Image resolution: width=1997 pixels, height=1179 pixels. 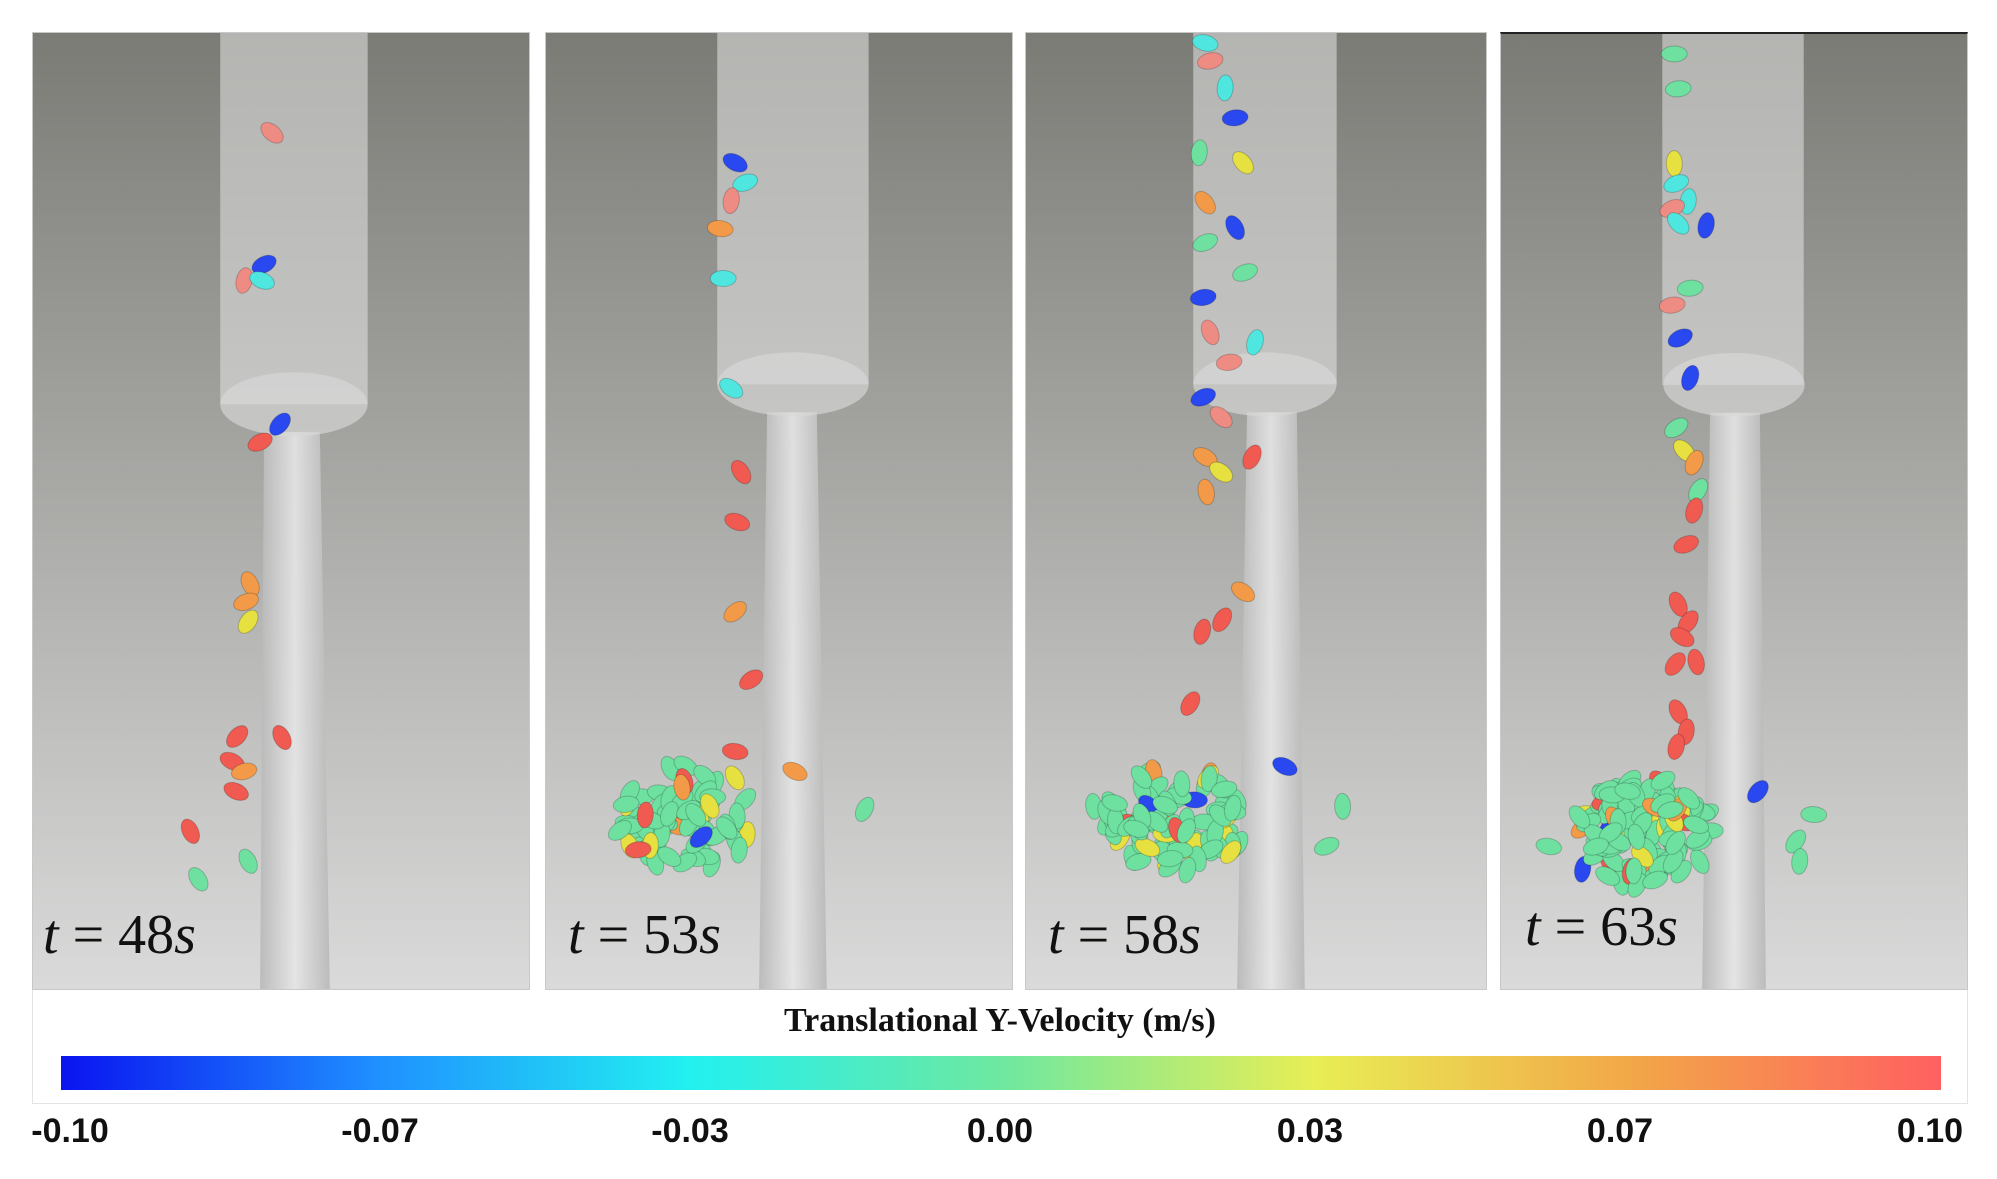 I want to click on time-label: t = 53s, so click(x=644, y=935).